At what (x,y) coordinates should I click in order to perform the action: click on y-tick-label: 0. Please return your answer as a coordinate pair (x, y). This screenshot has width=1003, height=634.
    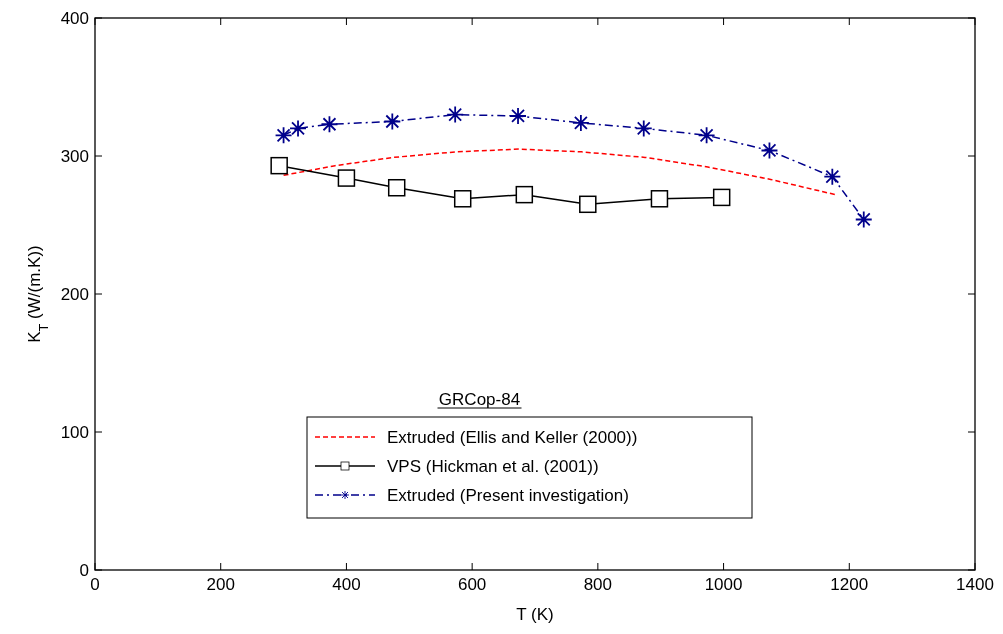
    Looking at the image, I should click on (84, 570).